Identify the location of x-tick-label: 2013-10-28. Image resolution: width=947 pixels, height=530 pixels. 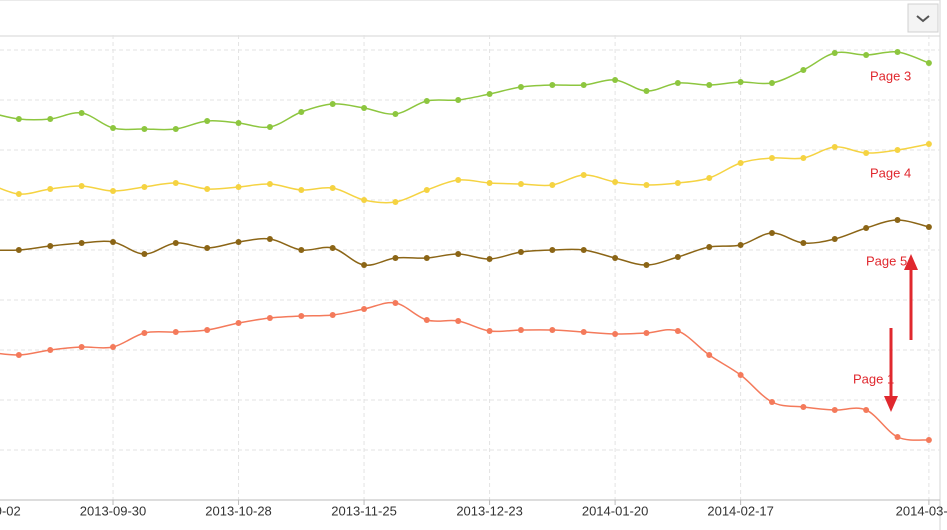
(238, 510).